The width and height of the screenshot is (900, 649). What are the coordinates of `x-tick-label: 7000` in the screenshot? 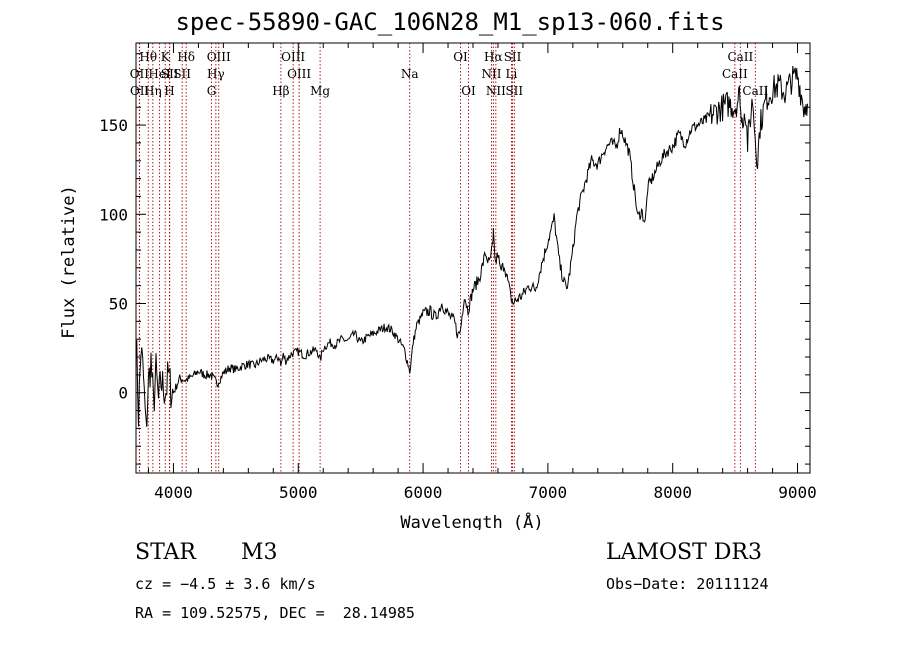 It's located at (548, 492).